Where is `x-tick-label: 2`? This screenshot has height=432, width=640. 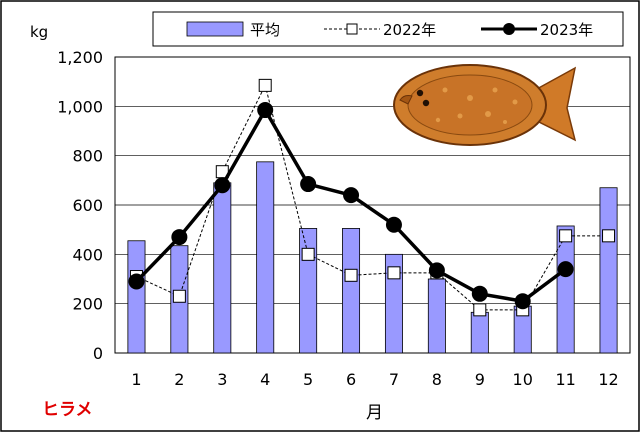 x-tick-label: 2 is located at coordinates (179, 379).